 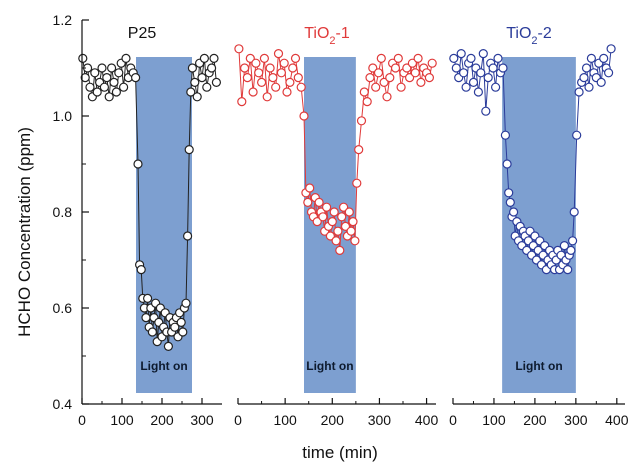 I want to click on x-tick-label: 200, so click(x=162, y=420).